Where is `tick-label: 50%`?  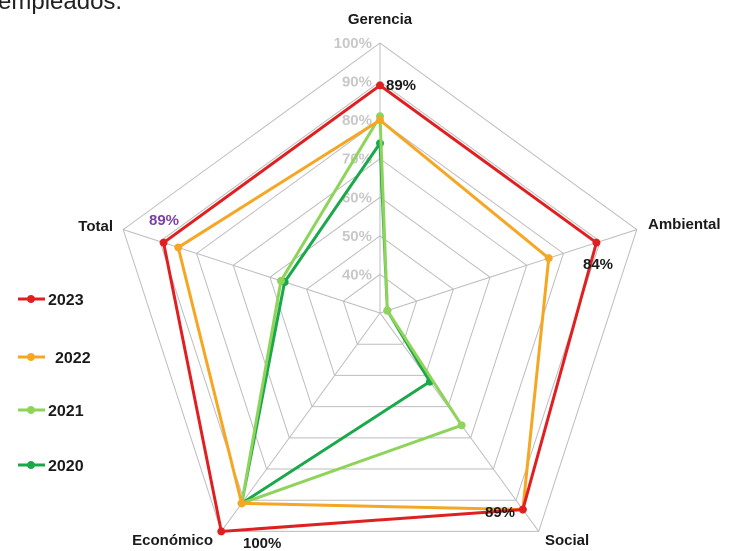
tick-label: 50% is located at coordinates (357, 236).